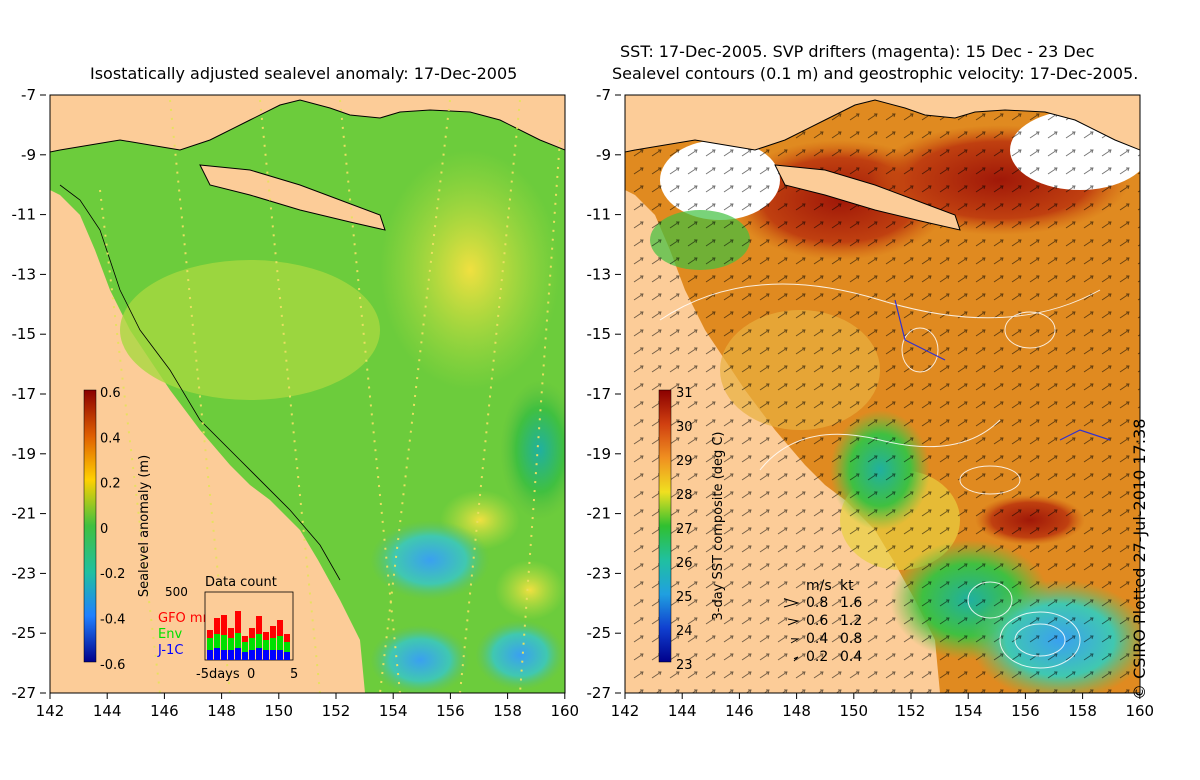 The image size is (1200, 780). I want to click on copyright-notice: © CSIRO Plotted 27-Jul-2010 17:38, so click(1139, 559).